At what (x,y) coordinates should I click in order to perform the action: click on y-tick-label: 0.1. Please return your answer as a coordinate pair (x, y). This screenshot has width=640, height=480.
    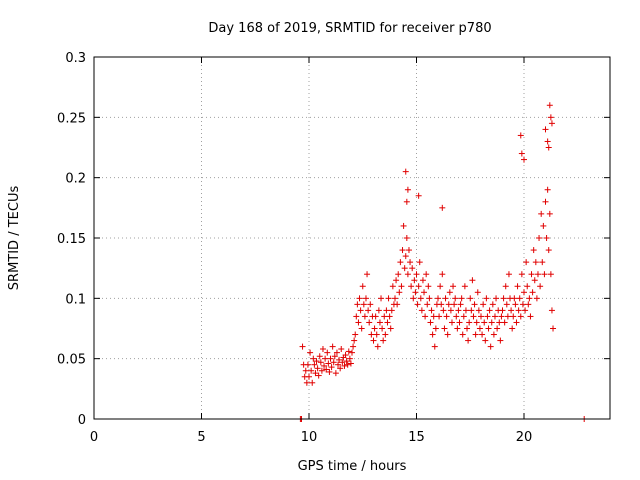
    Looking at the image, I should click on (75, 299).